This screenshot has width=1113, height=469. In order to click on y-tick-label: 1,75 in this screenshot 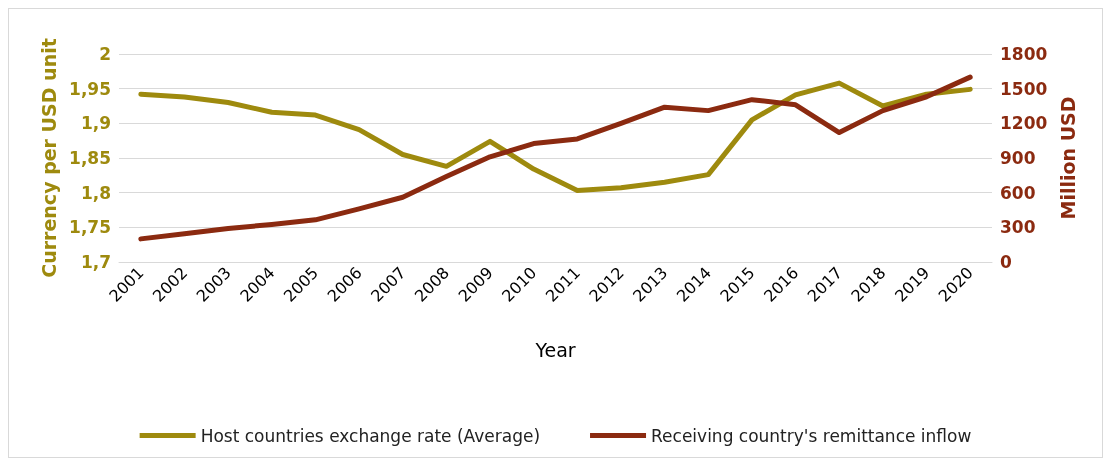, I will do `click(90, 227)`.